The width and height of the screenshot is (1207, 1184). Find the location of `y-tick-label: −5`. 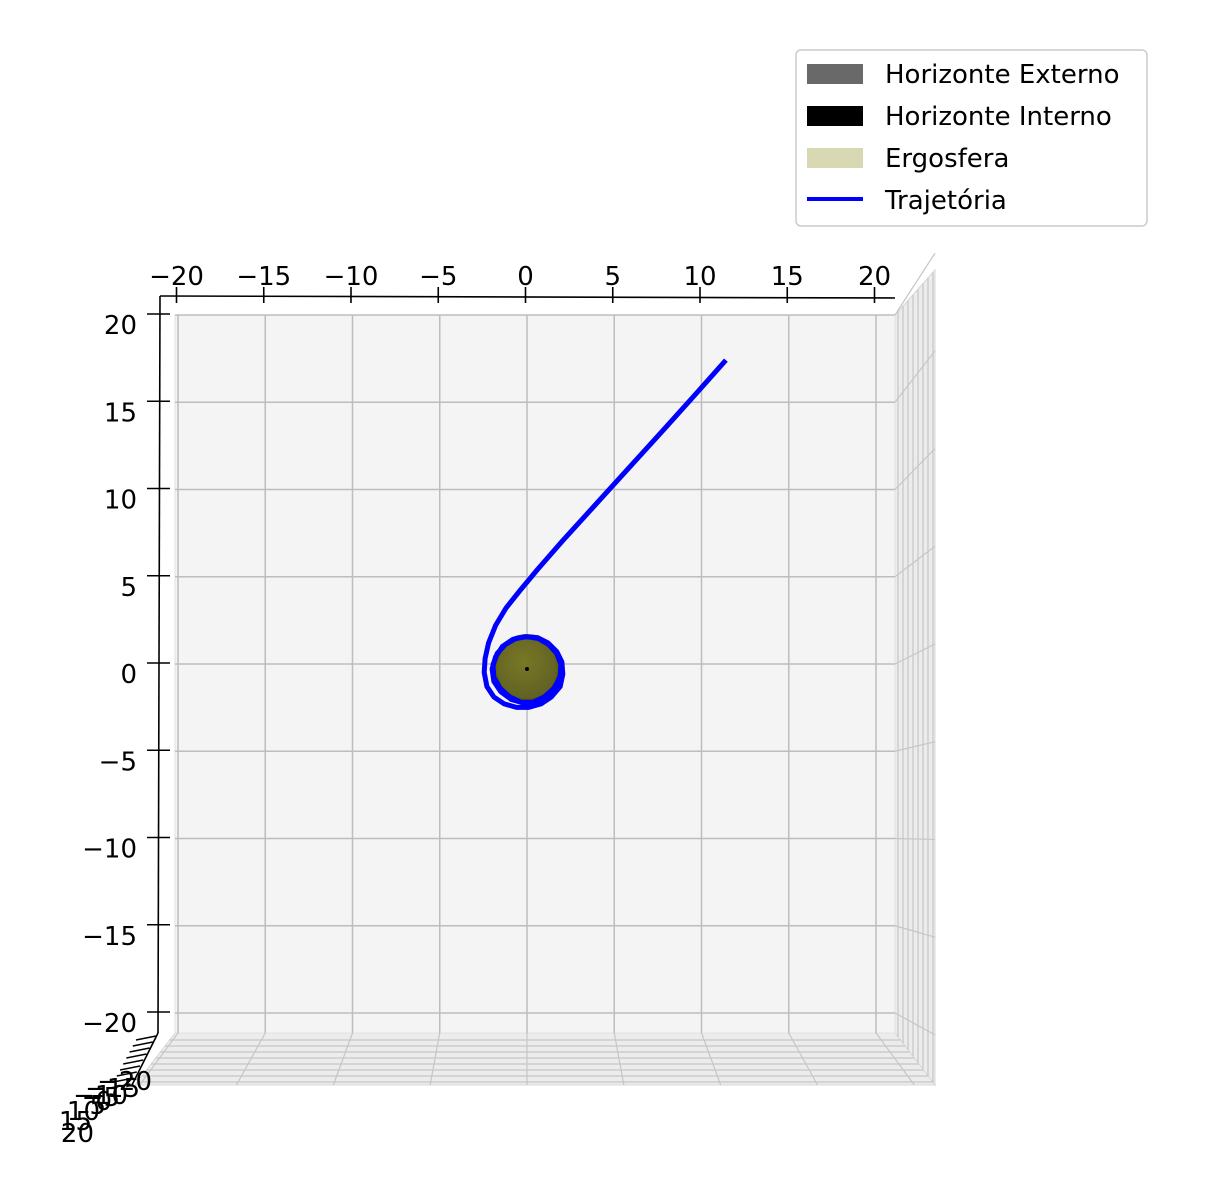

y-tick-label: −5 is located at coordinates (118, 762).